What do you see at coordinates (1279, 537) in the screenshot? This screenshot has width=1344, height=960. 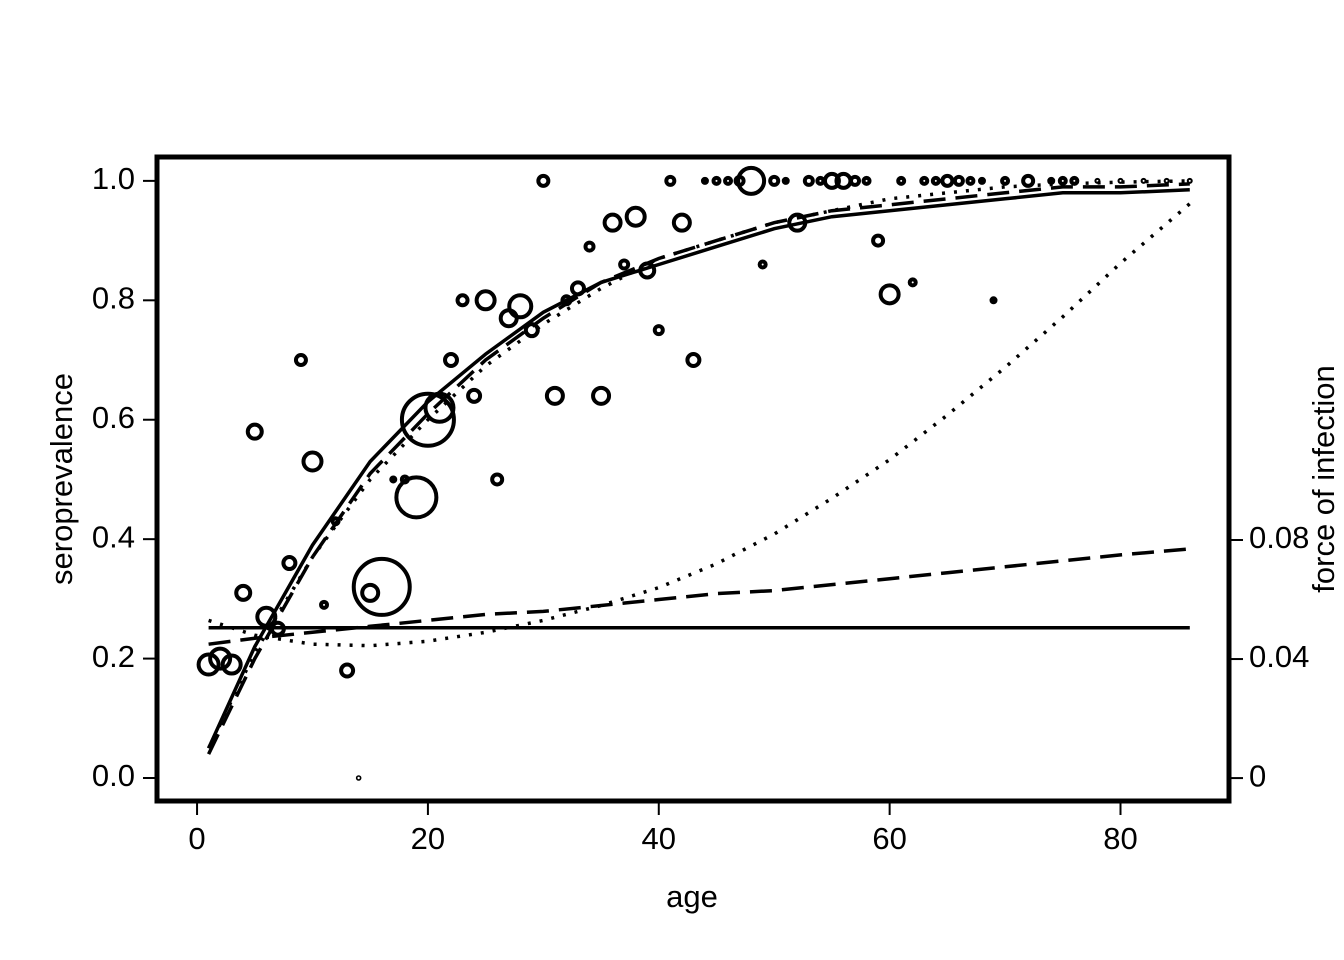 I see `y2-tick-label: 0.08` at bounding box center [1279, 537].